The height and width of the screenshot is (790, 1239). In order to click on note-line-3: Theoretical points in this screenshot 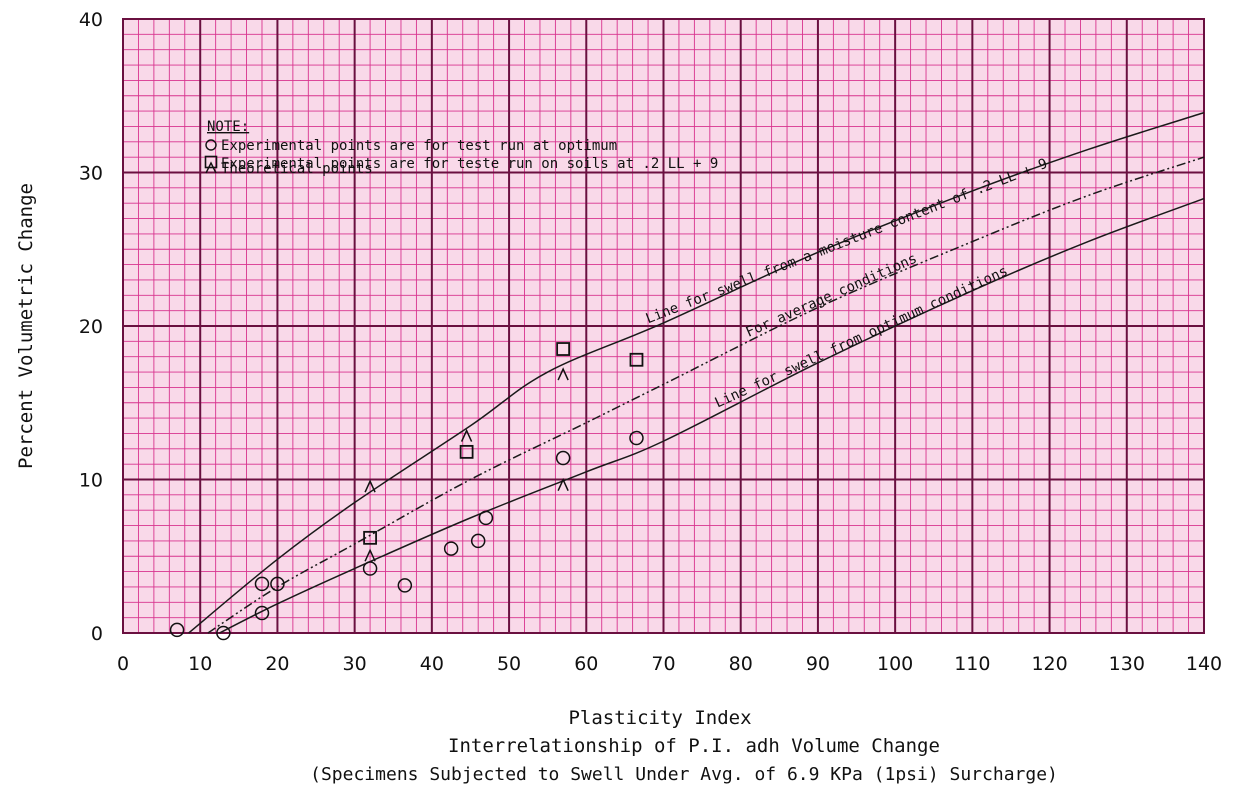, I will do `click(289, 169)`.